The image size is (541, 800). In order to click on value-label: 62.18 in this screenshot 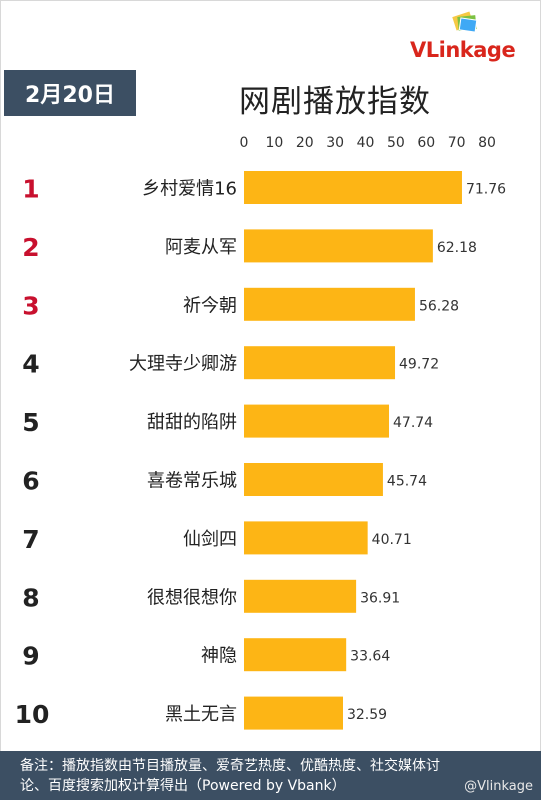, I will do `click(457, 248)`.